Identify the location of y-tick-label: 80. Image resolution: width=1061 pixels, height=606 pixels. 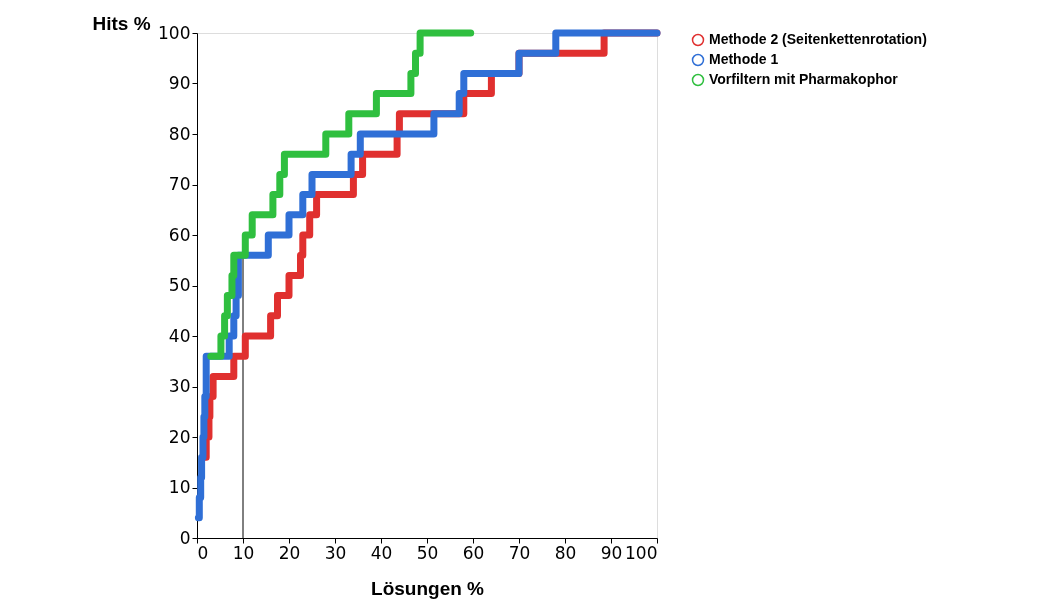
(179, 133).